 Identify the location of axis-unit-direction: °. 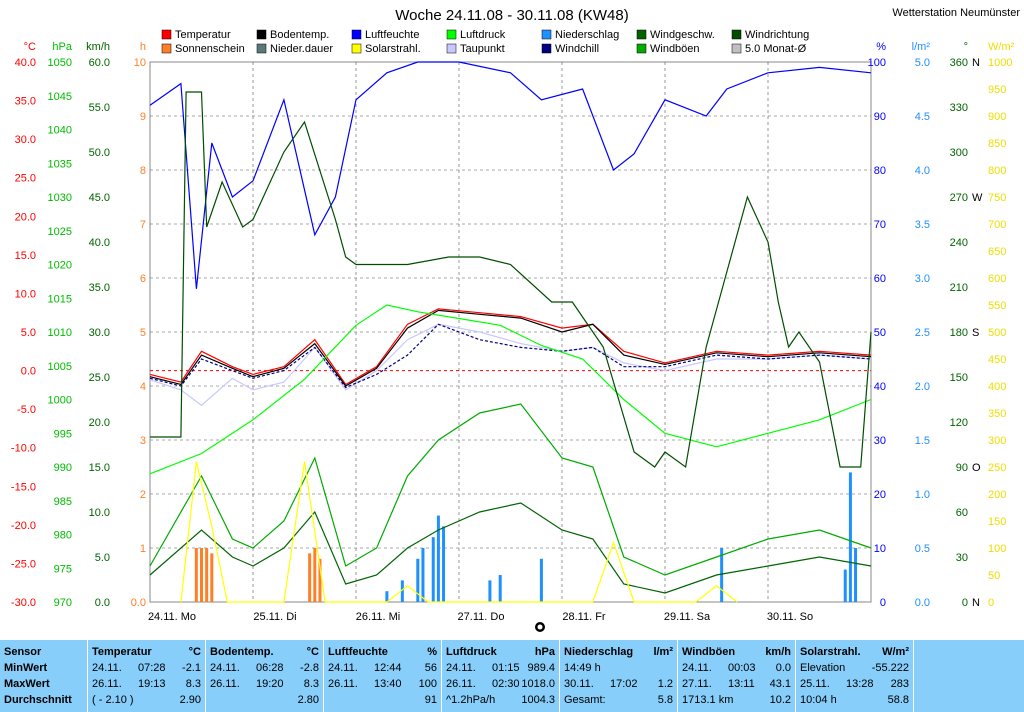
(966, 47).